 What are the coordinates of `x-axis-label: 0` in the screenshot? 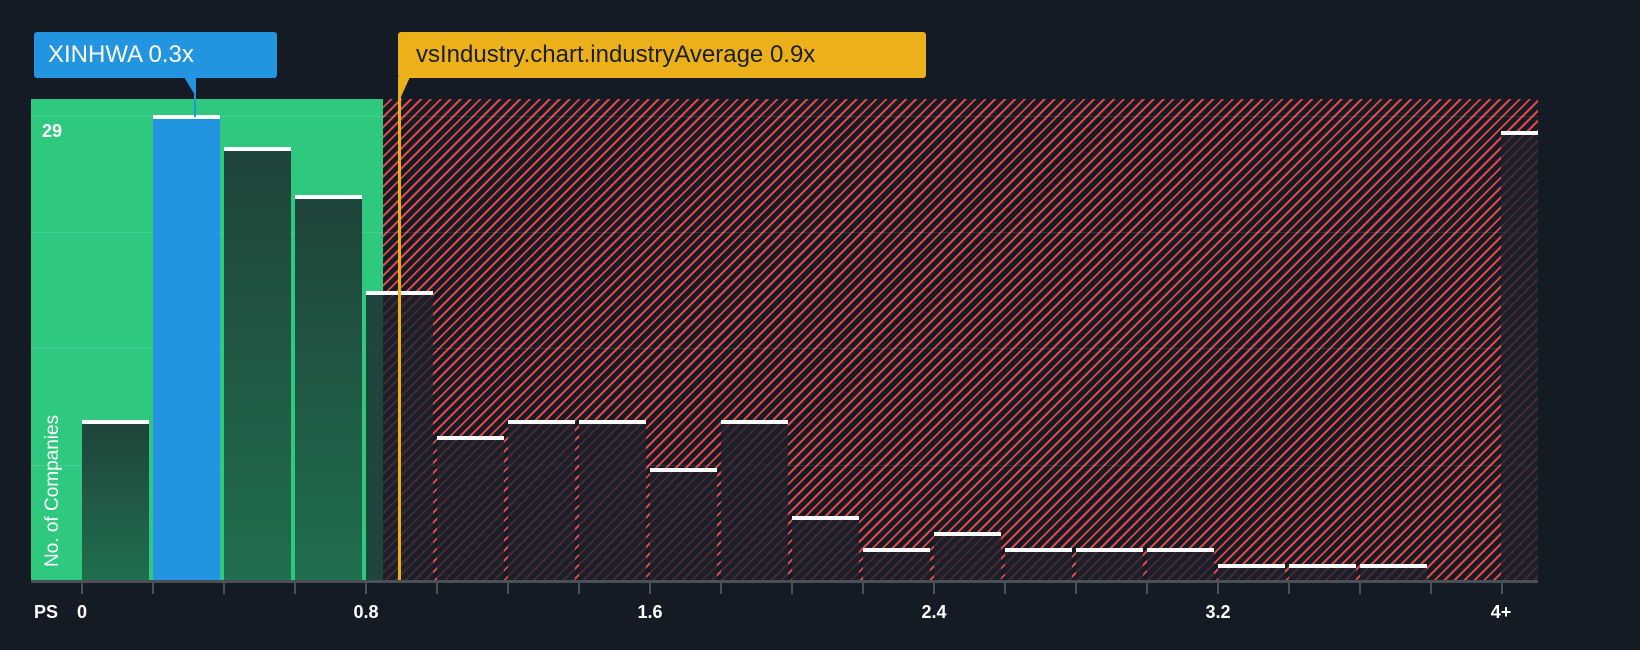 It's located at (82, 612).